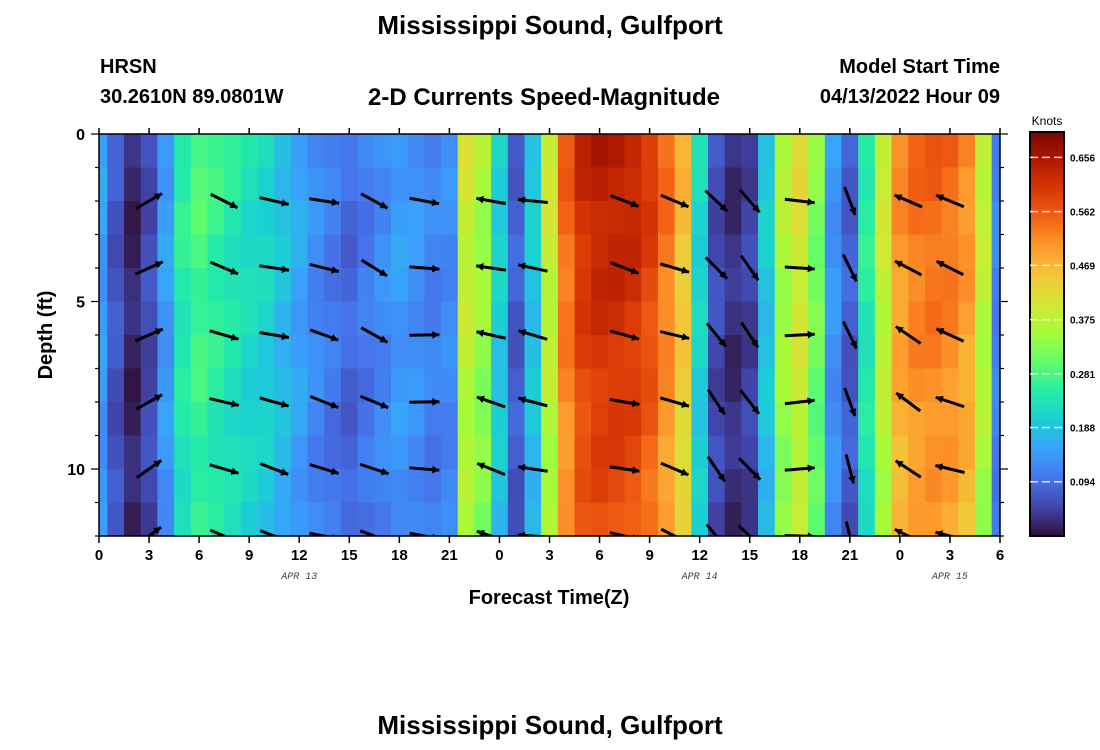 Image resolution: width=1100 pixels, height=750 pixels. I want to click on colorbar-tick-label: 0.094, so click(1082, 483).